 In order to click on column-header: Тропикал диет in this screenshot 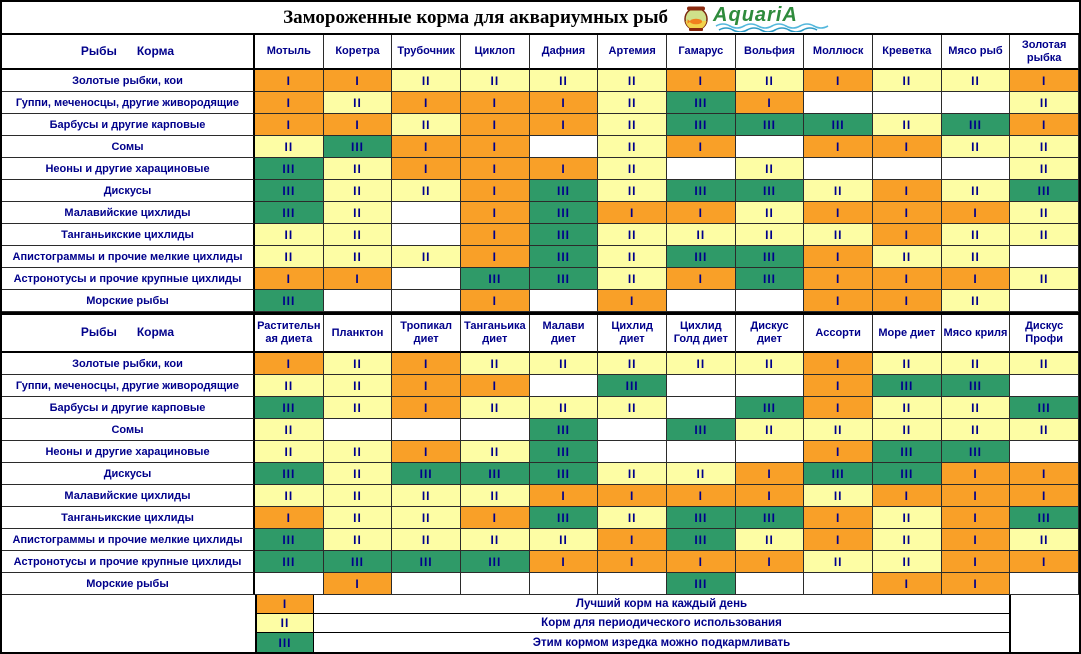, I will do `click(426, 334)`.